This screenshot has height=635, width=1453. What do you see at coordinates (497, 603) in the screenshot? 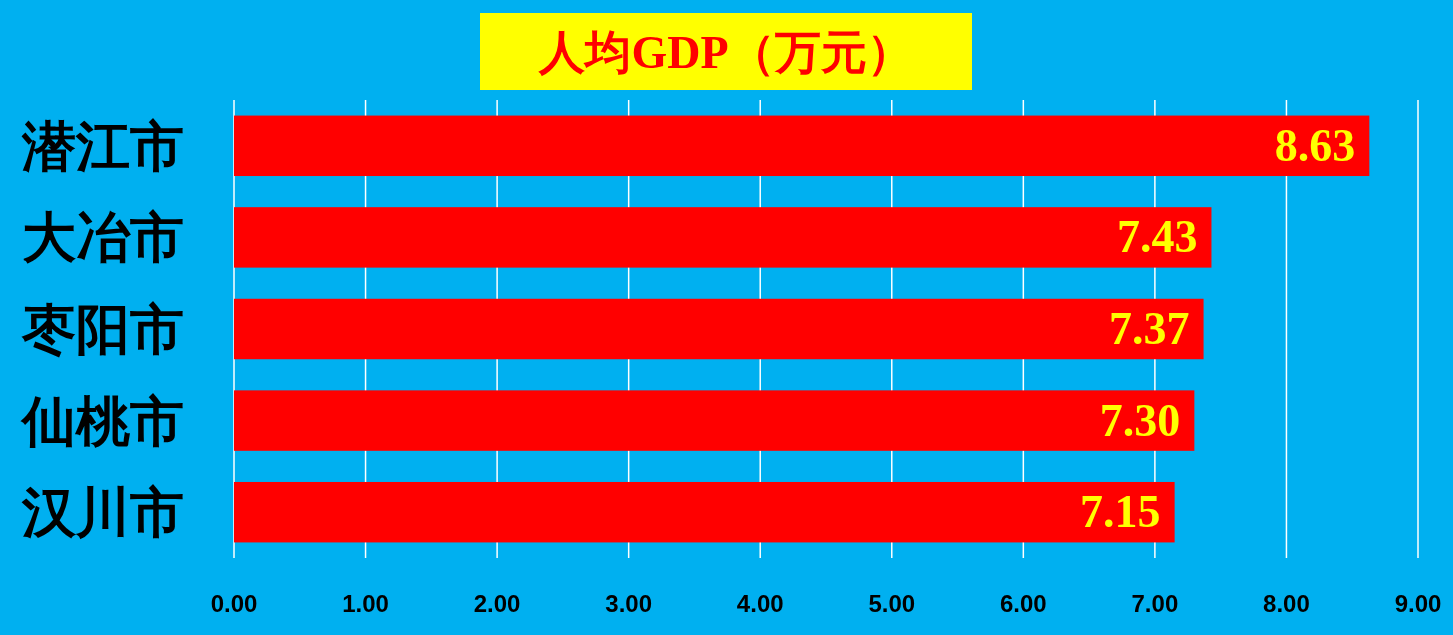
I see `x-tick-label: 2.00` at bounding box center [497, 603].